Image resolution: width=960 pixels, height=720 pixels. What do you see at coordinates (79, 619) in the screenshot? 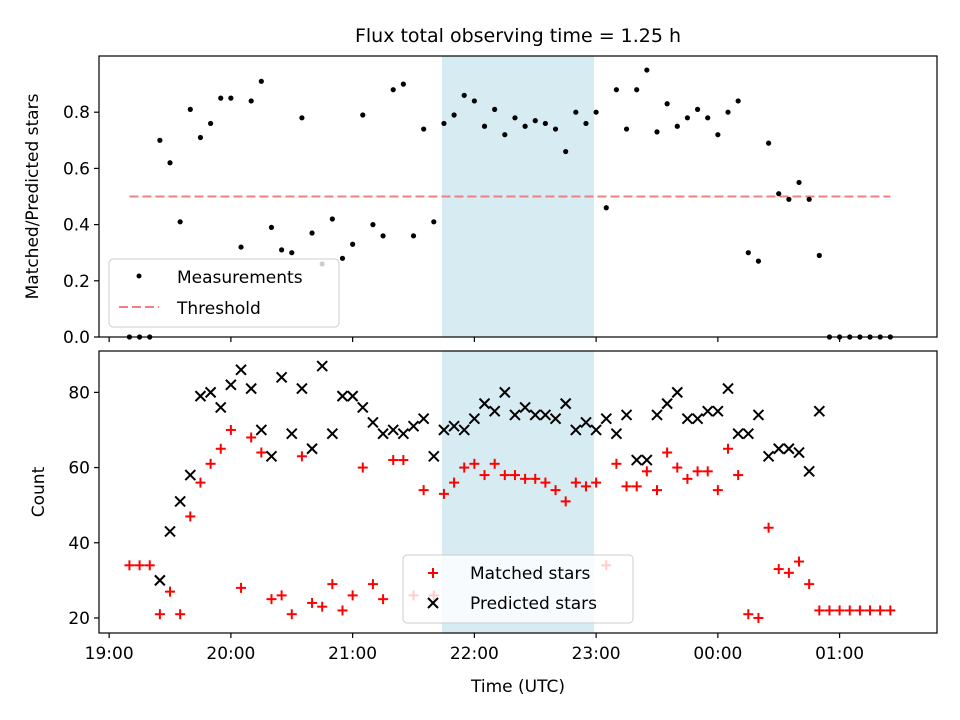
I see `bottom-ytick-label: 20` at bounding box center [79, 619].